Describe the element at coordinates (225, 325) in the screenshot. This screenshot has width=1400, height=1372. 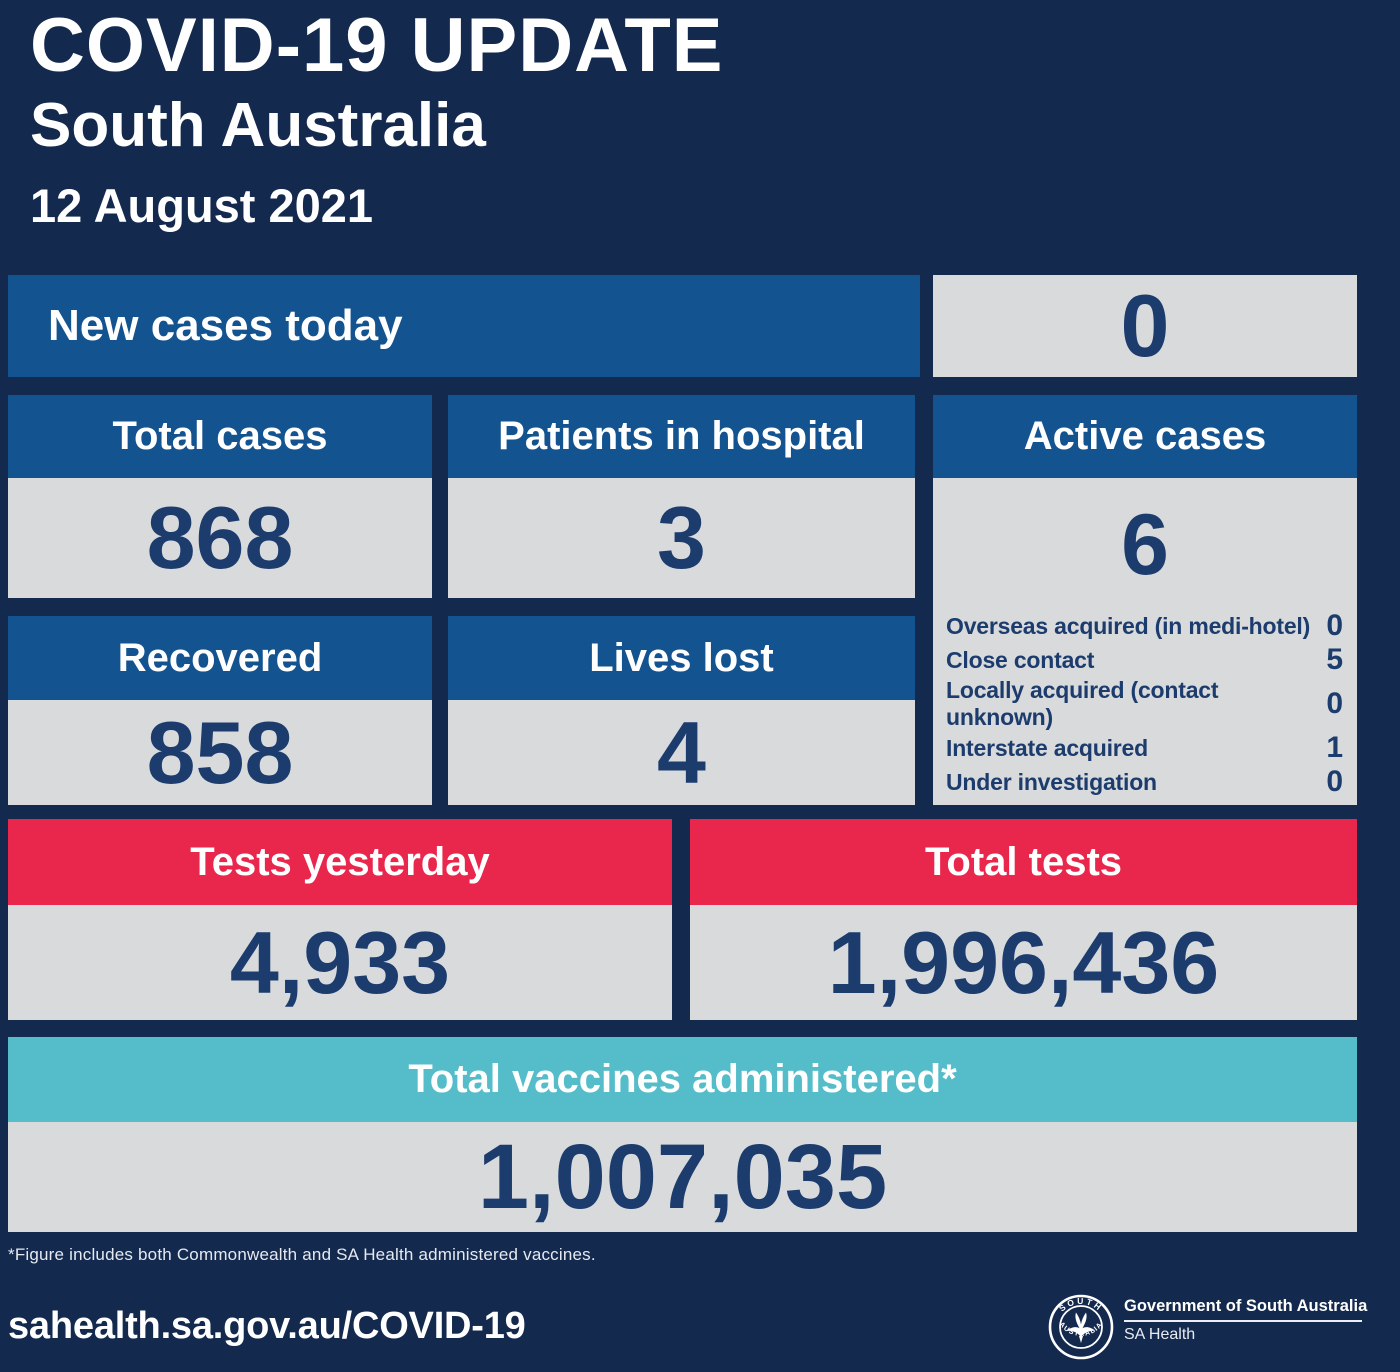
I see `new-cases-label: New cases today` at that location.